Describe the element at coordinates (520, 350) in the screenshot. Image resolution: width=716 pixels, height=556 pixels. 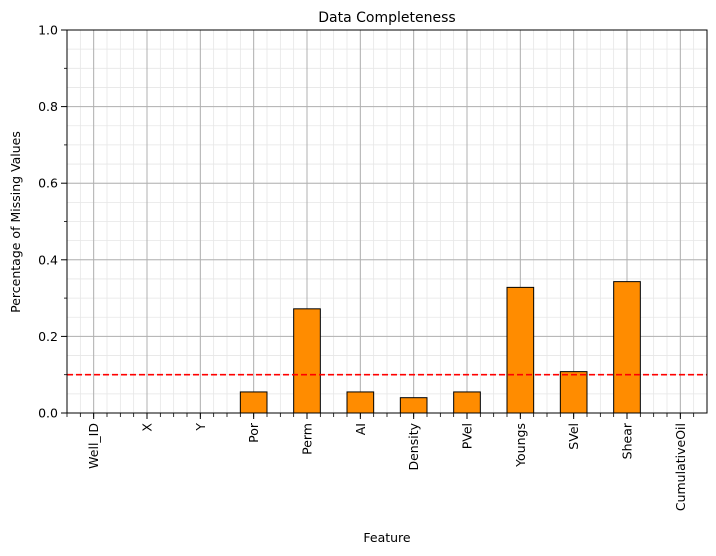
I see `bar-youngs` at that location.